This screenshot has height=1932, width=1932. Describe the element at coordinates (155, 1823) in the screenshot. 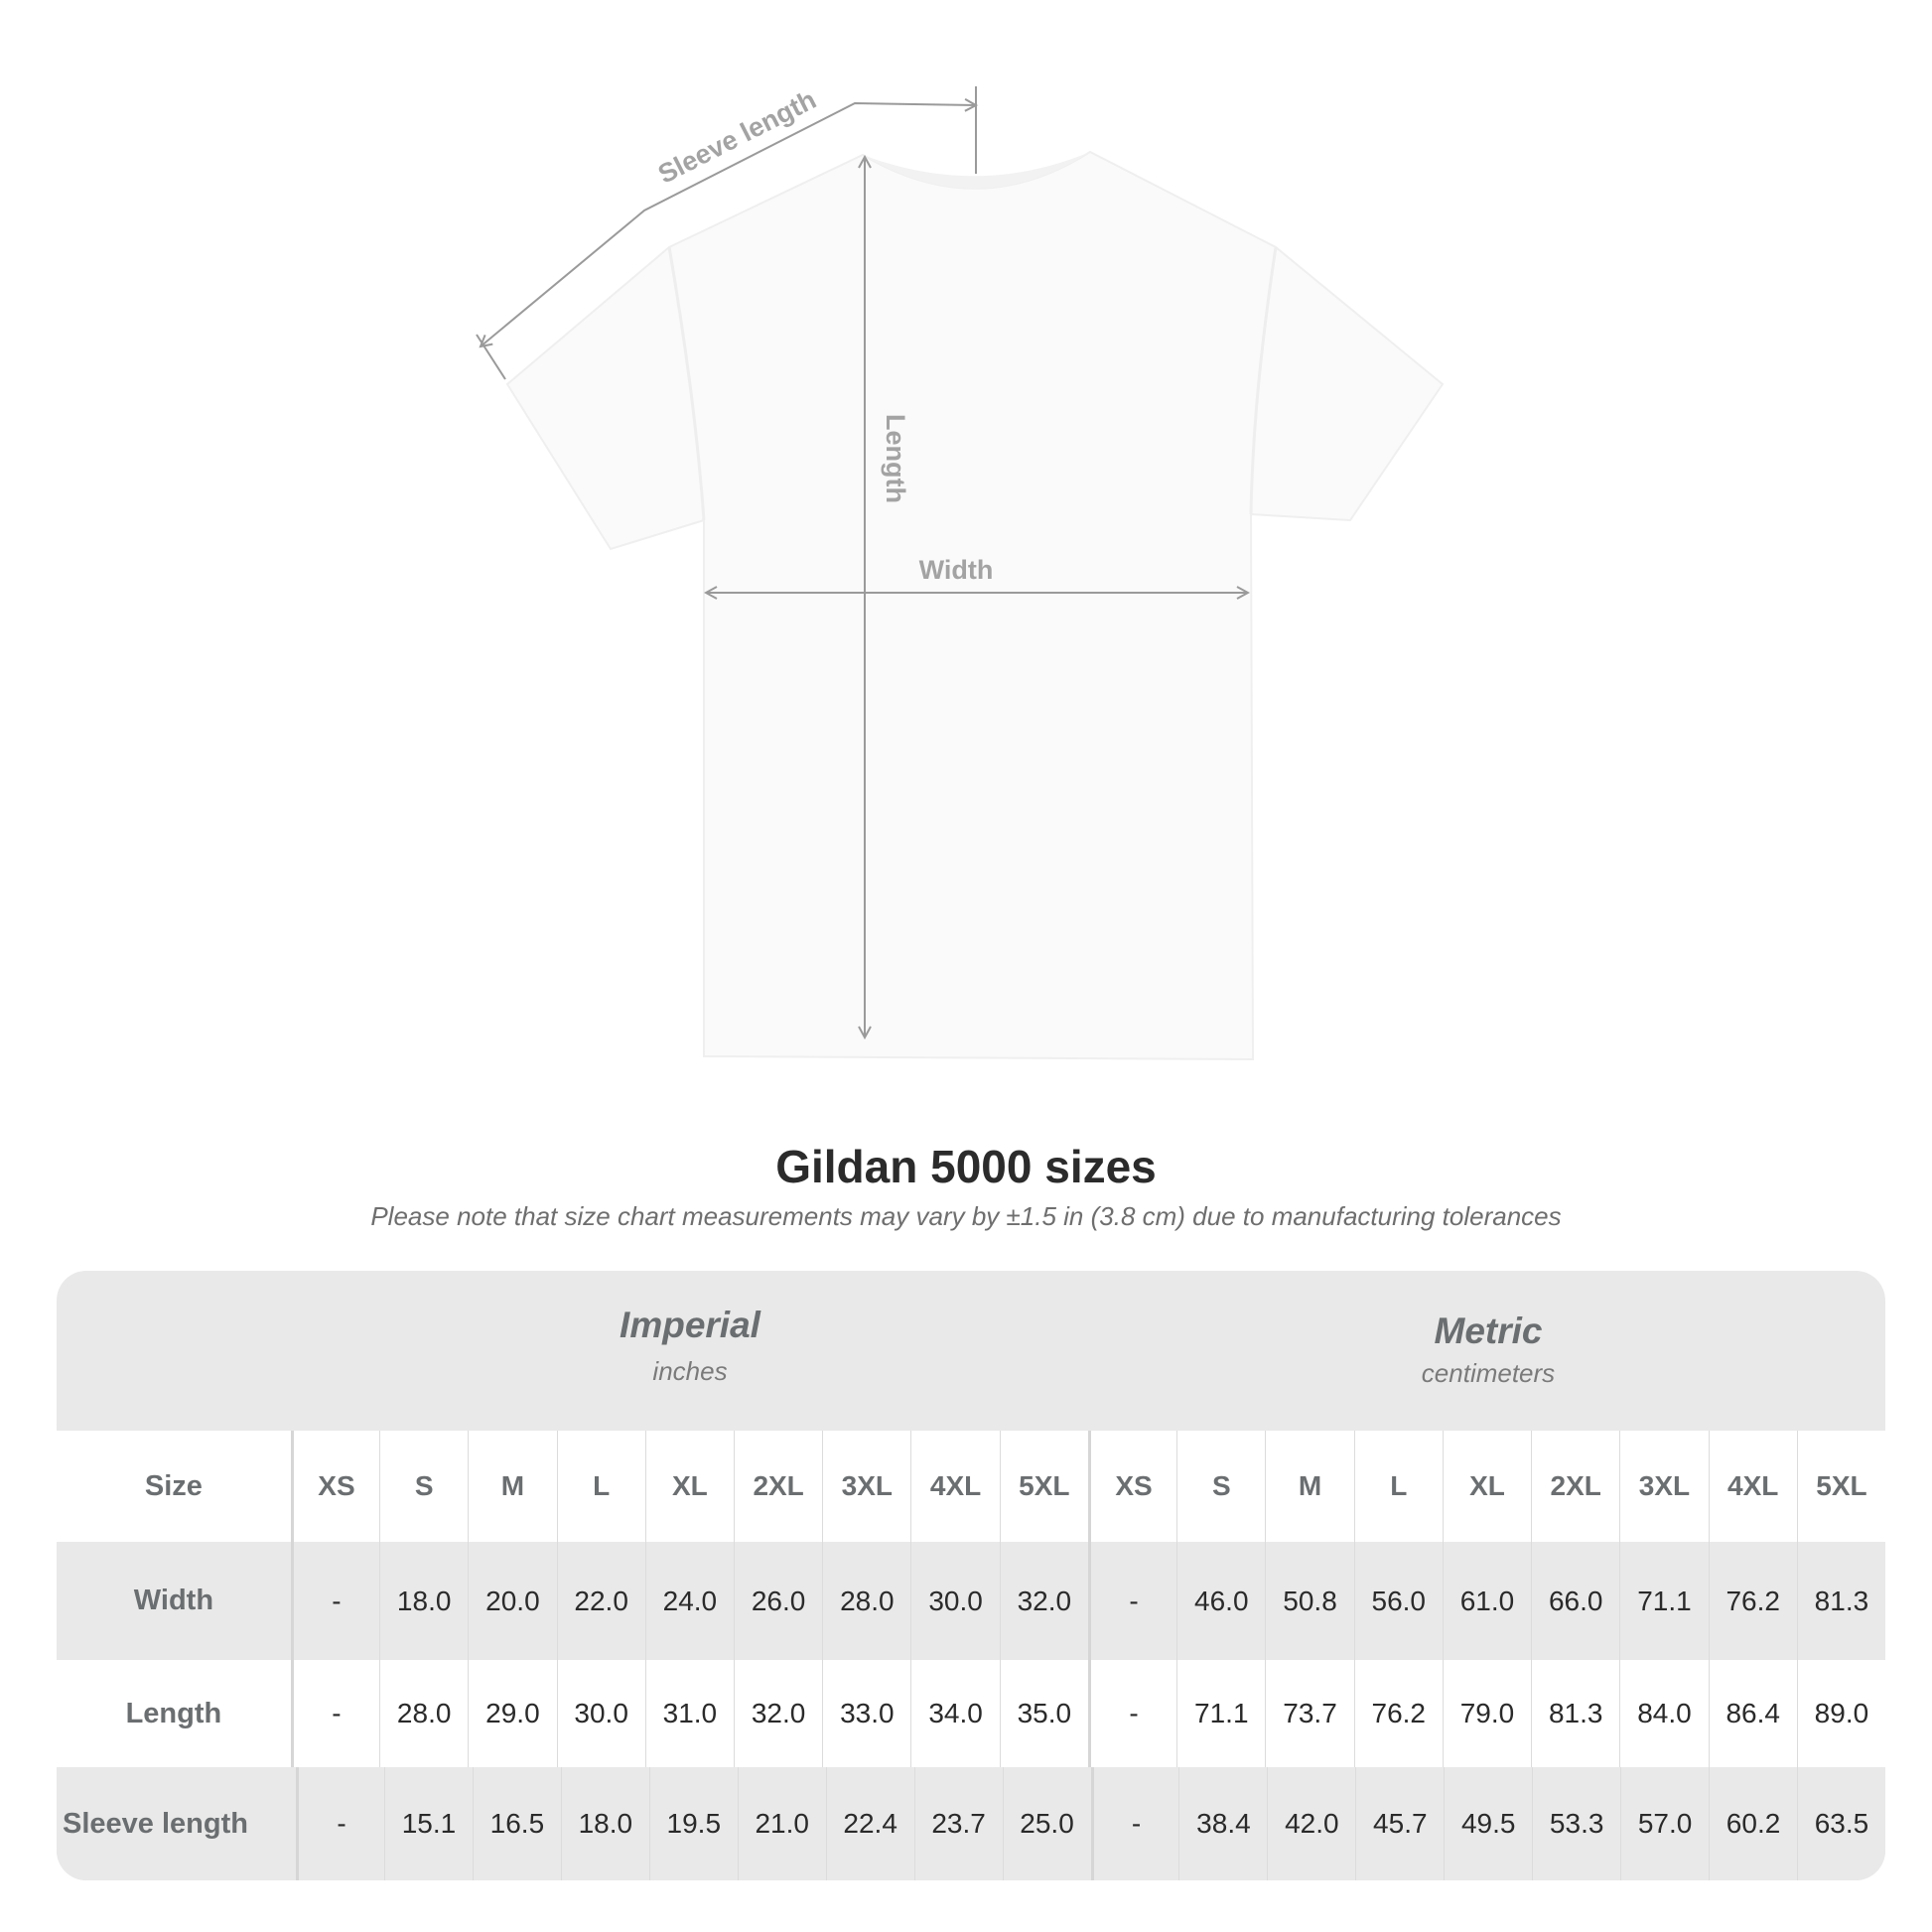

I see `row-label: Sleeve length` at that location.